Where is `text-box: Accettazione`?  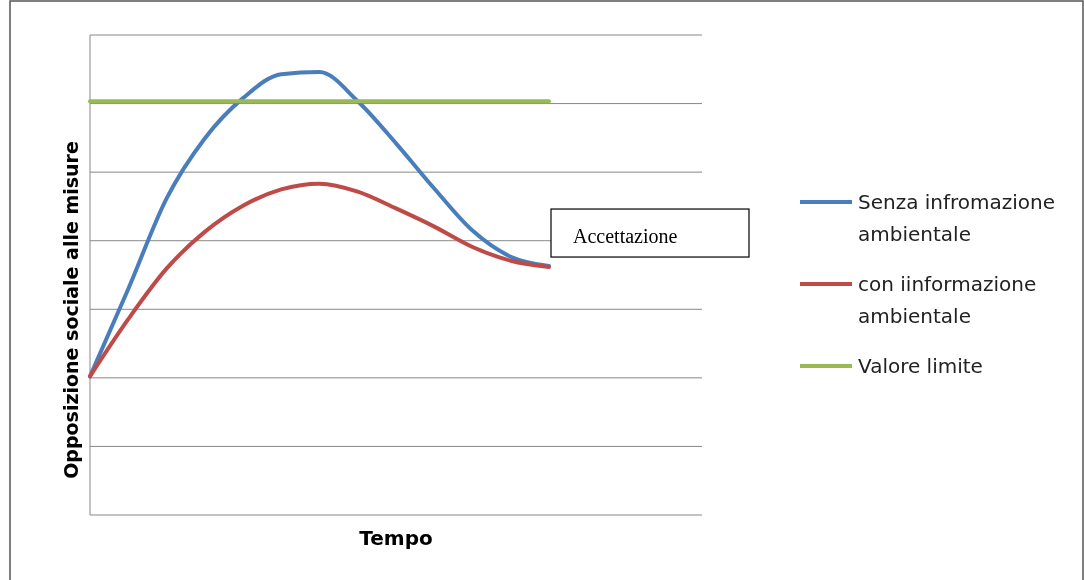
text-box: Accettazione is located at coordinates (650, 233).